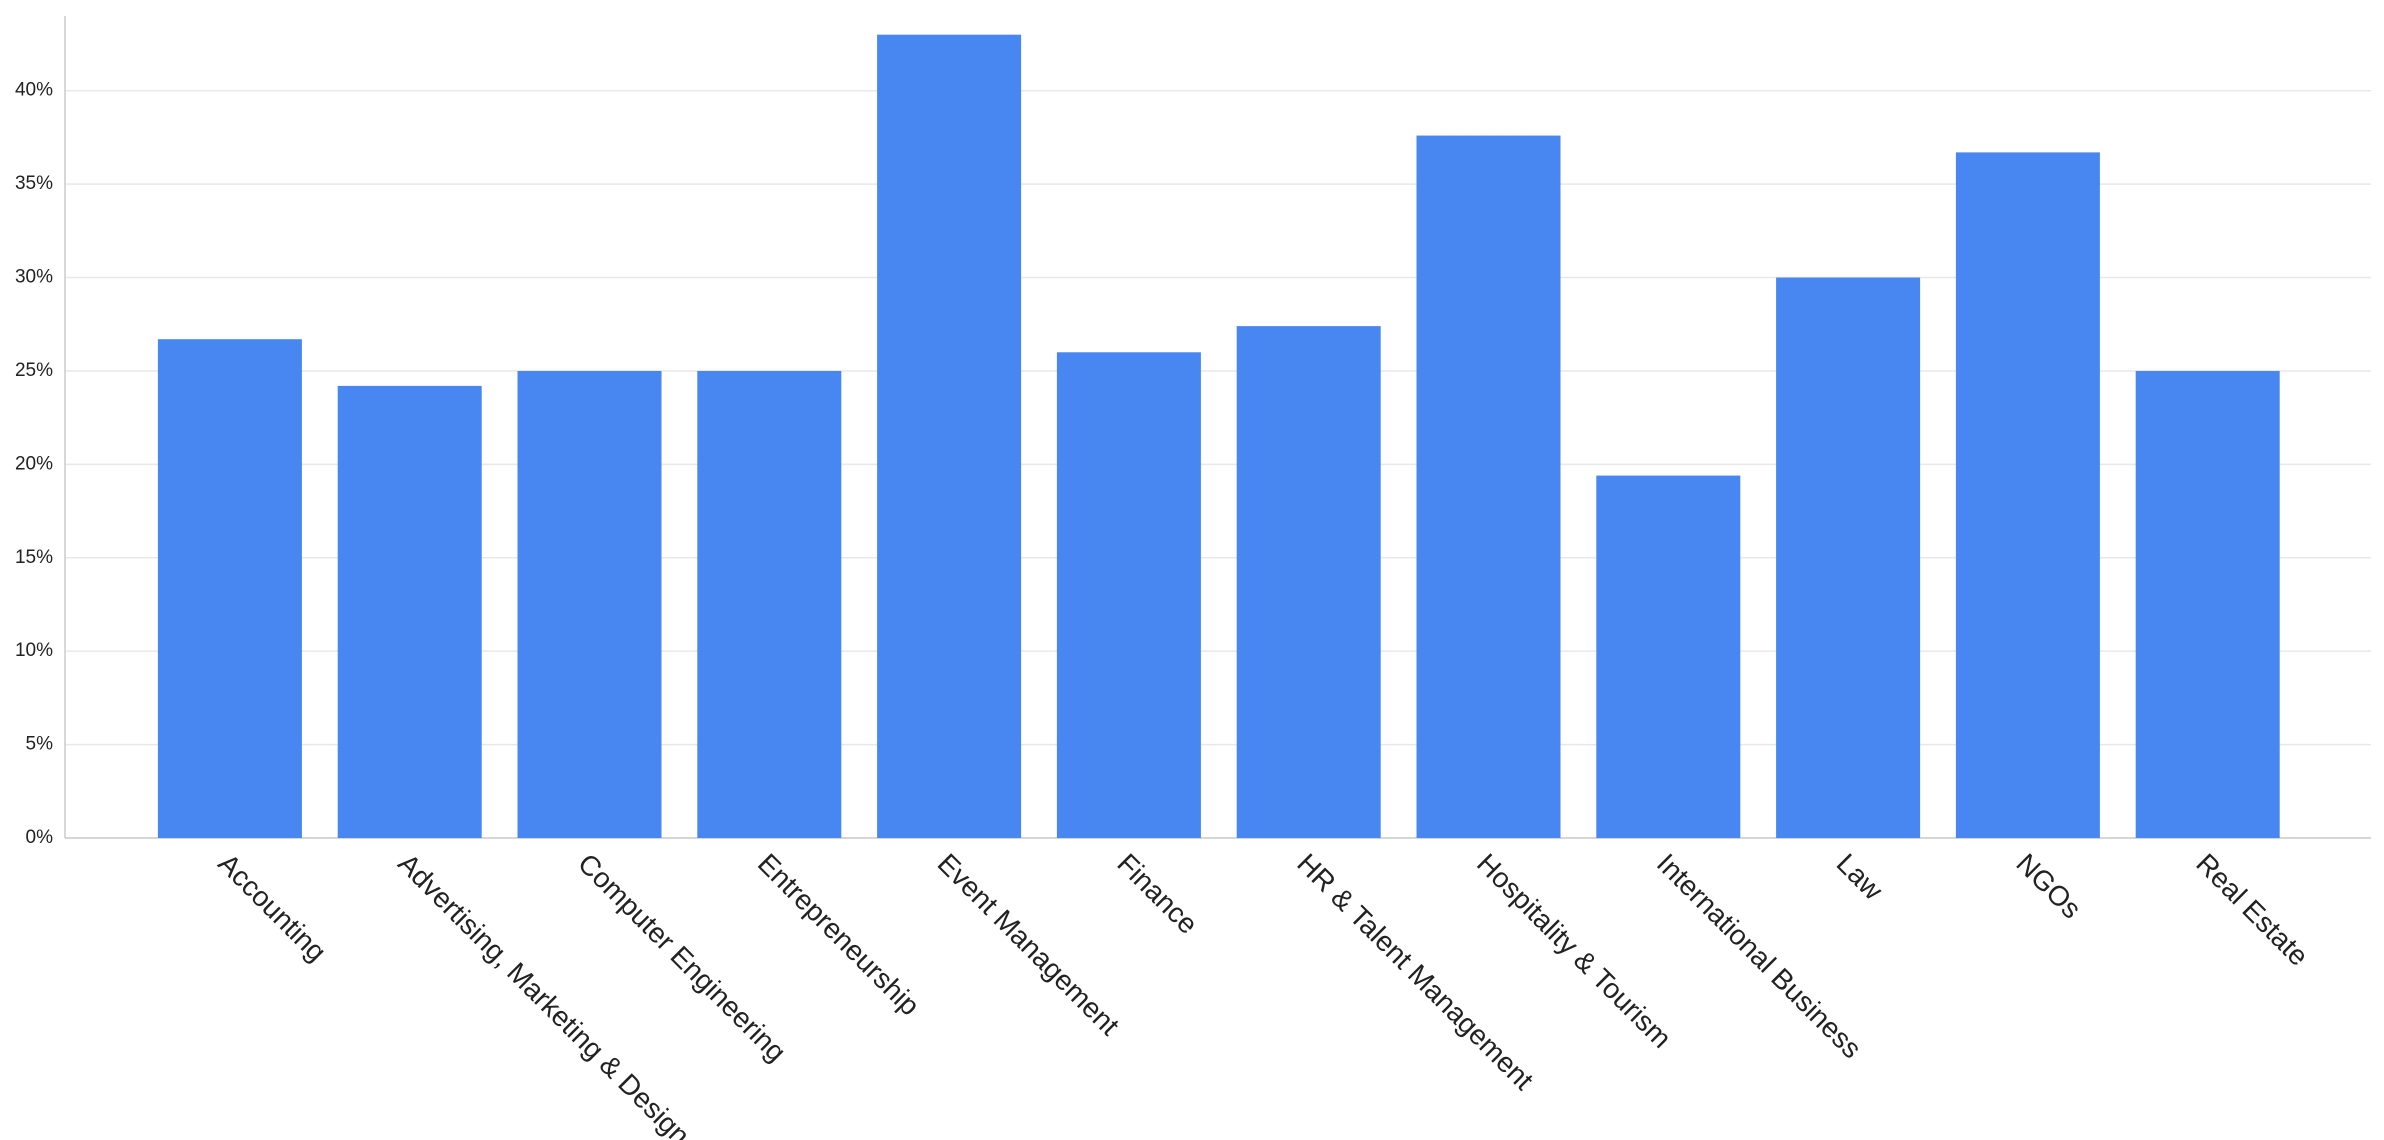 The height and width of the screenshot is (1140, 2384). Describe the element at coordinates (1157, 894) in the screenshot. I see `x-tick-label: Finance` at that location.